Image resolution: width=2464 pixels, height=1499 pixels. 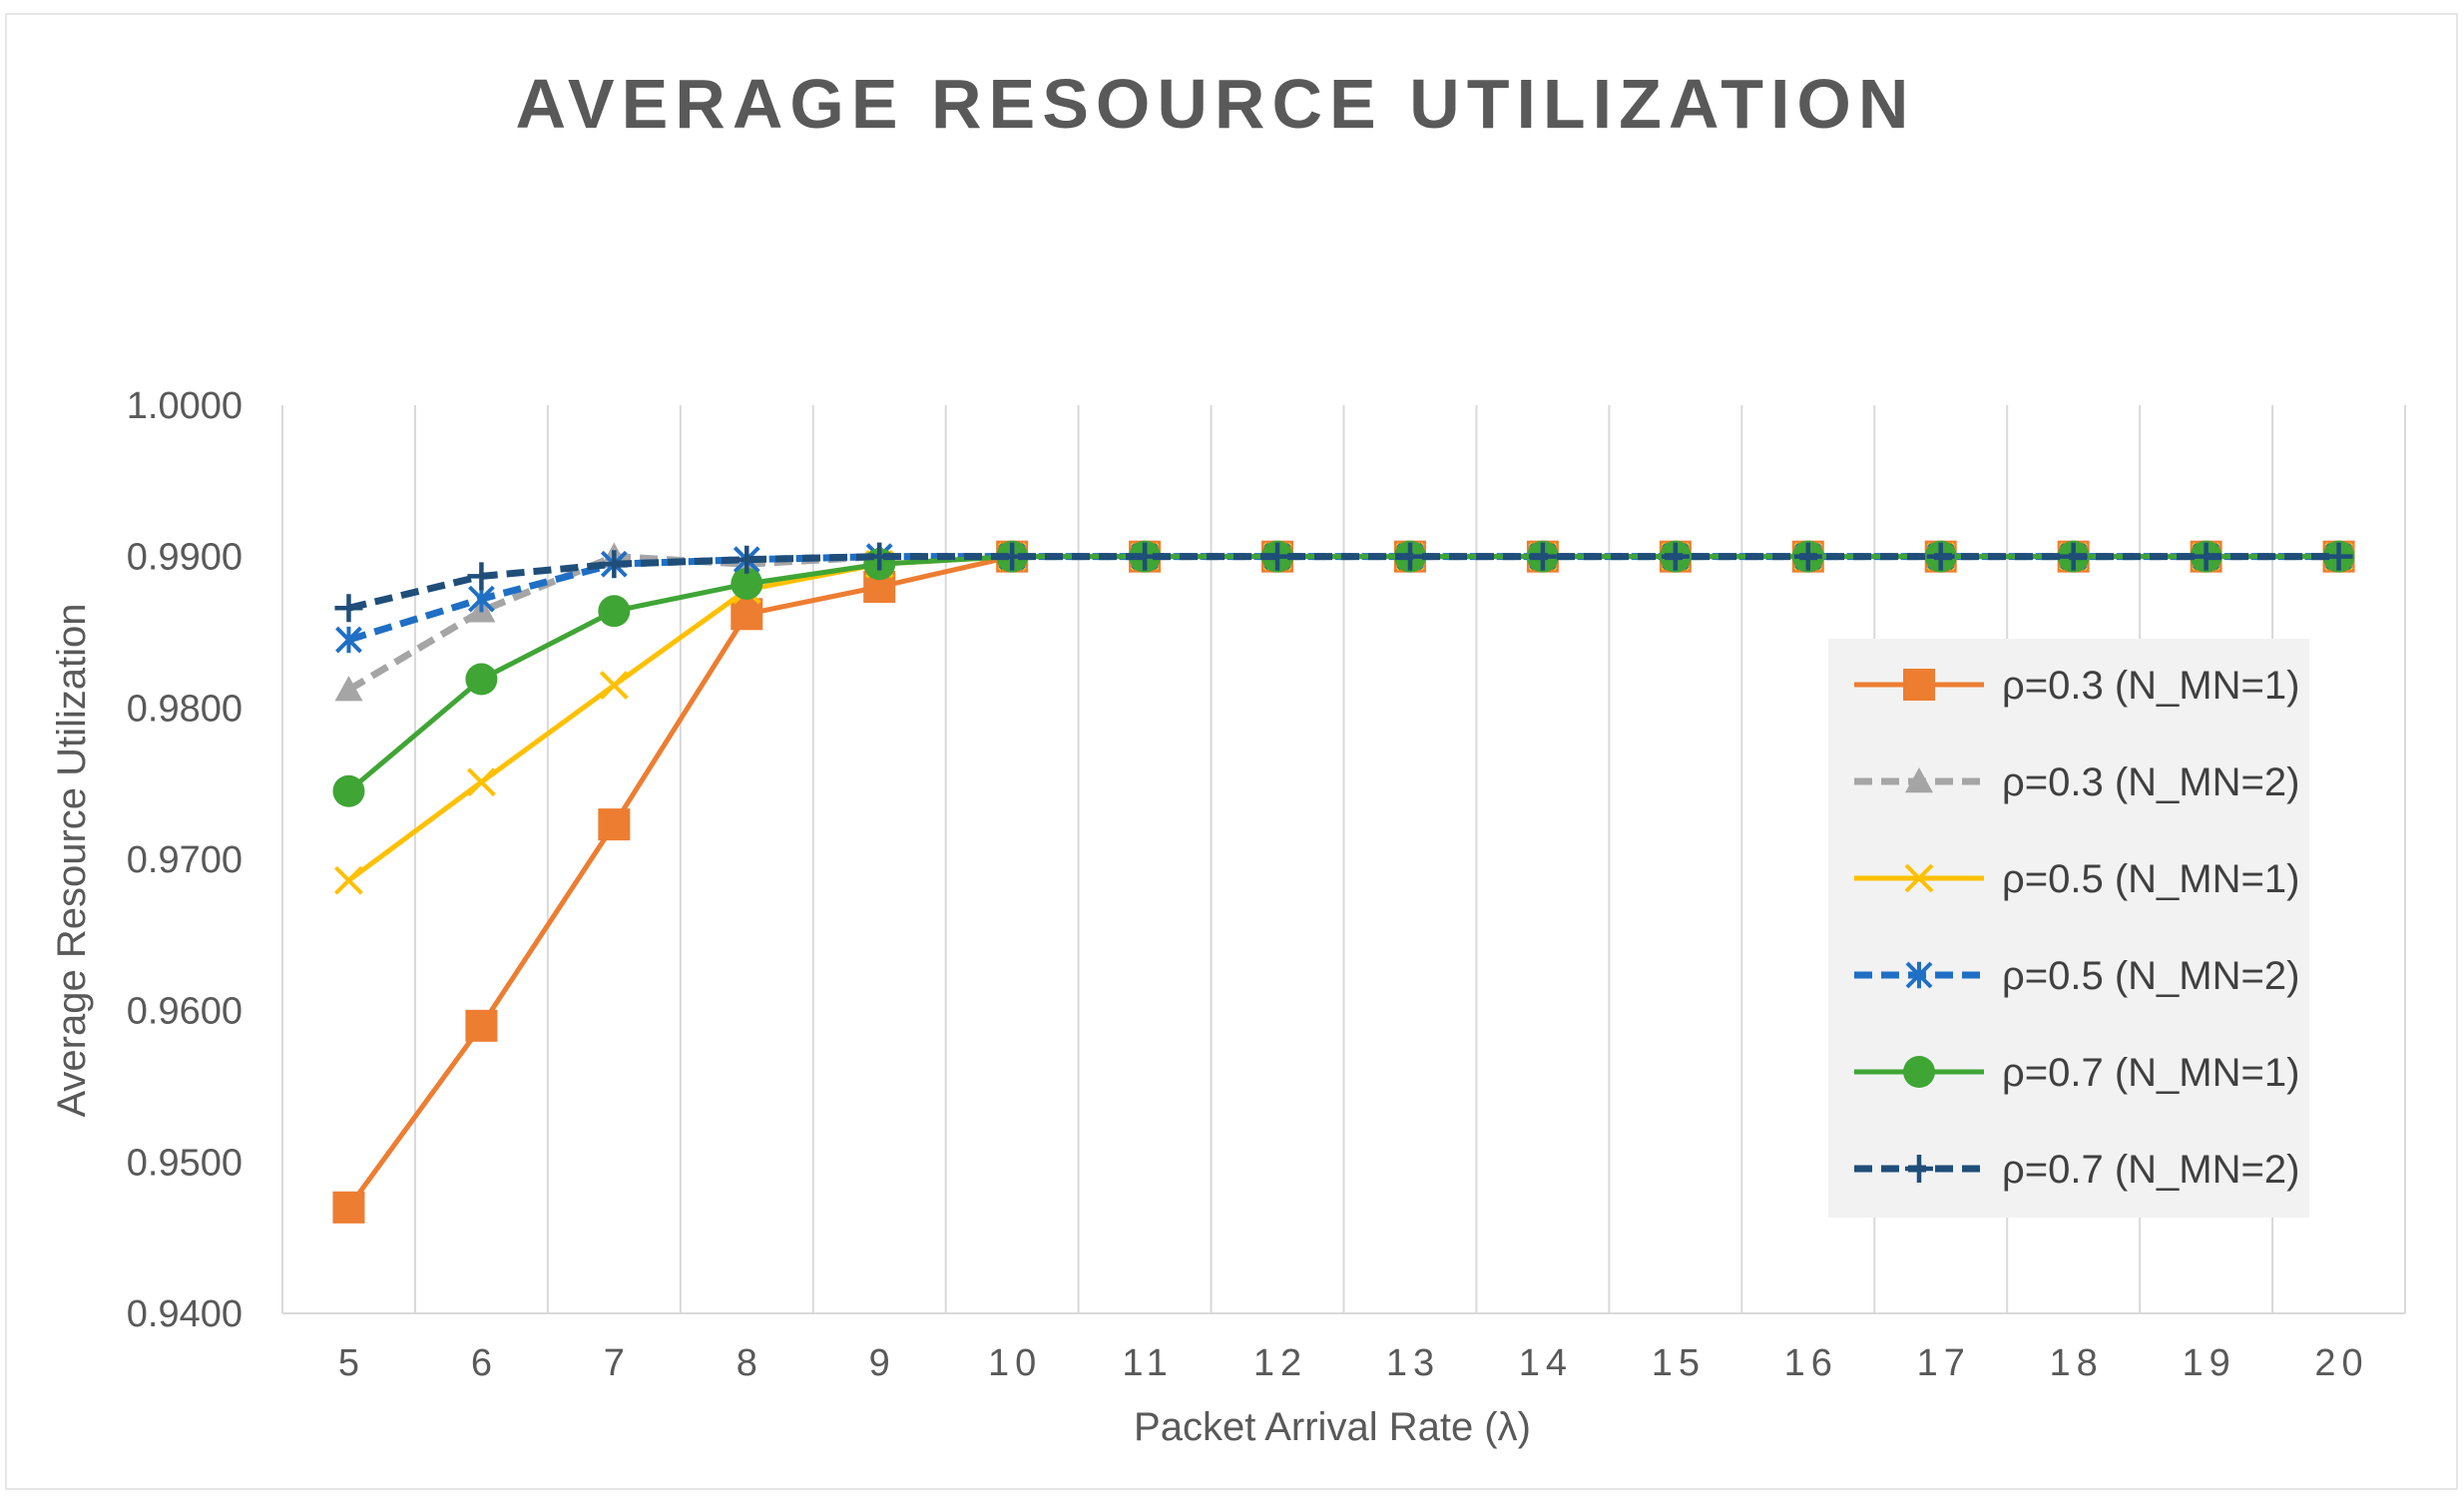 I want to click on x-tick-label: 8, so click(x=750, y=1363).